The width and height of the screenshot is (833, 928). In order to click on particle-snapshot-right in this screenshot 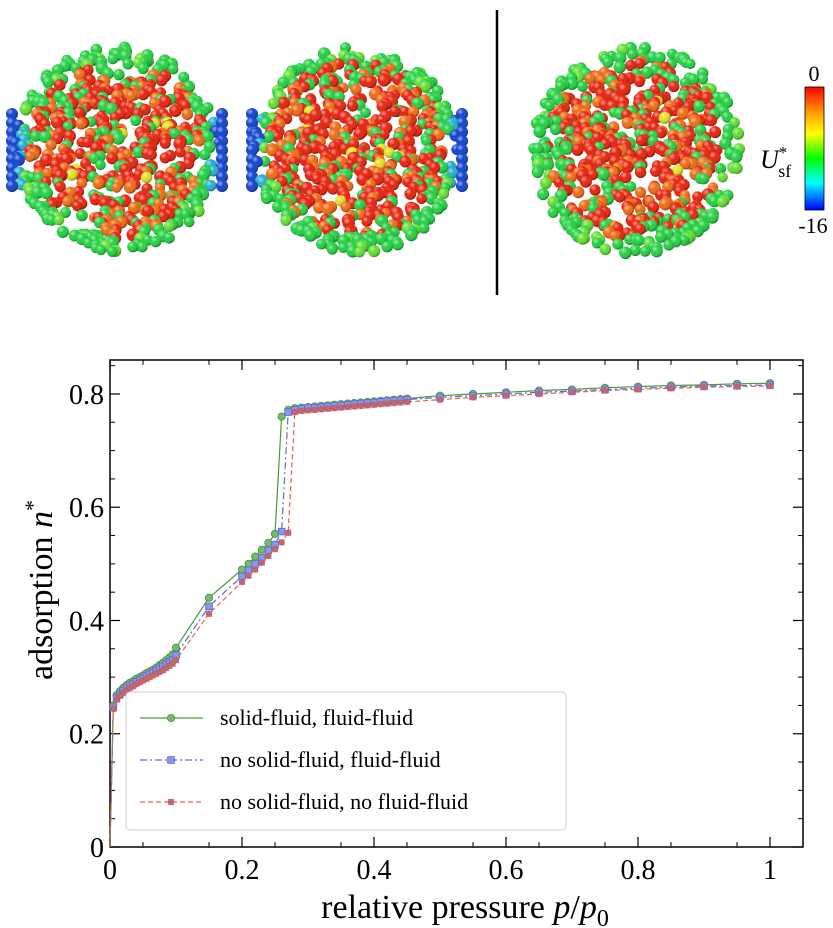, I will do `click(636, 150)`.